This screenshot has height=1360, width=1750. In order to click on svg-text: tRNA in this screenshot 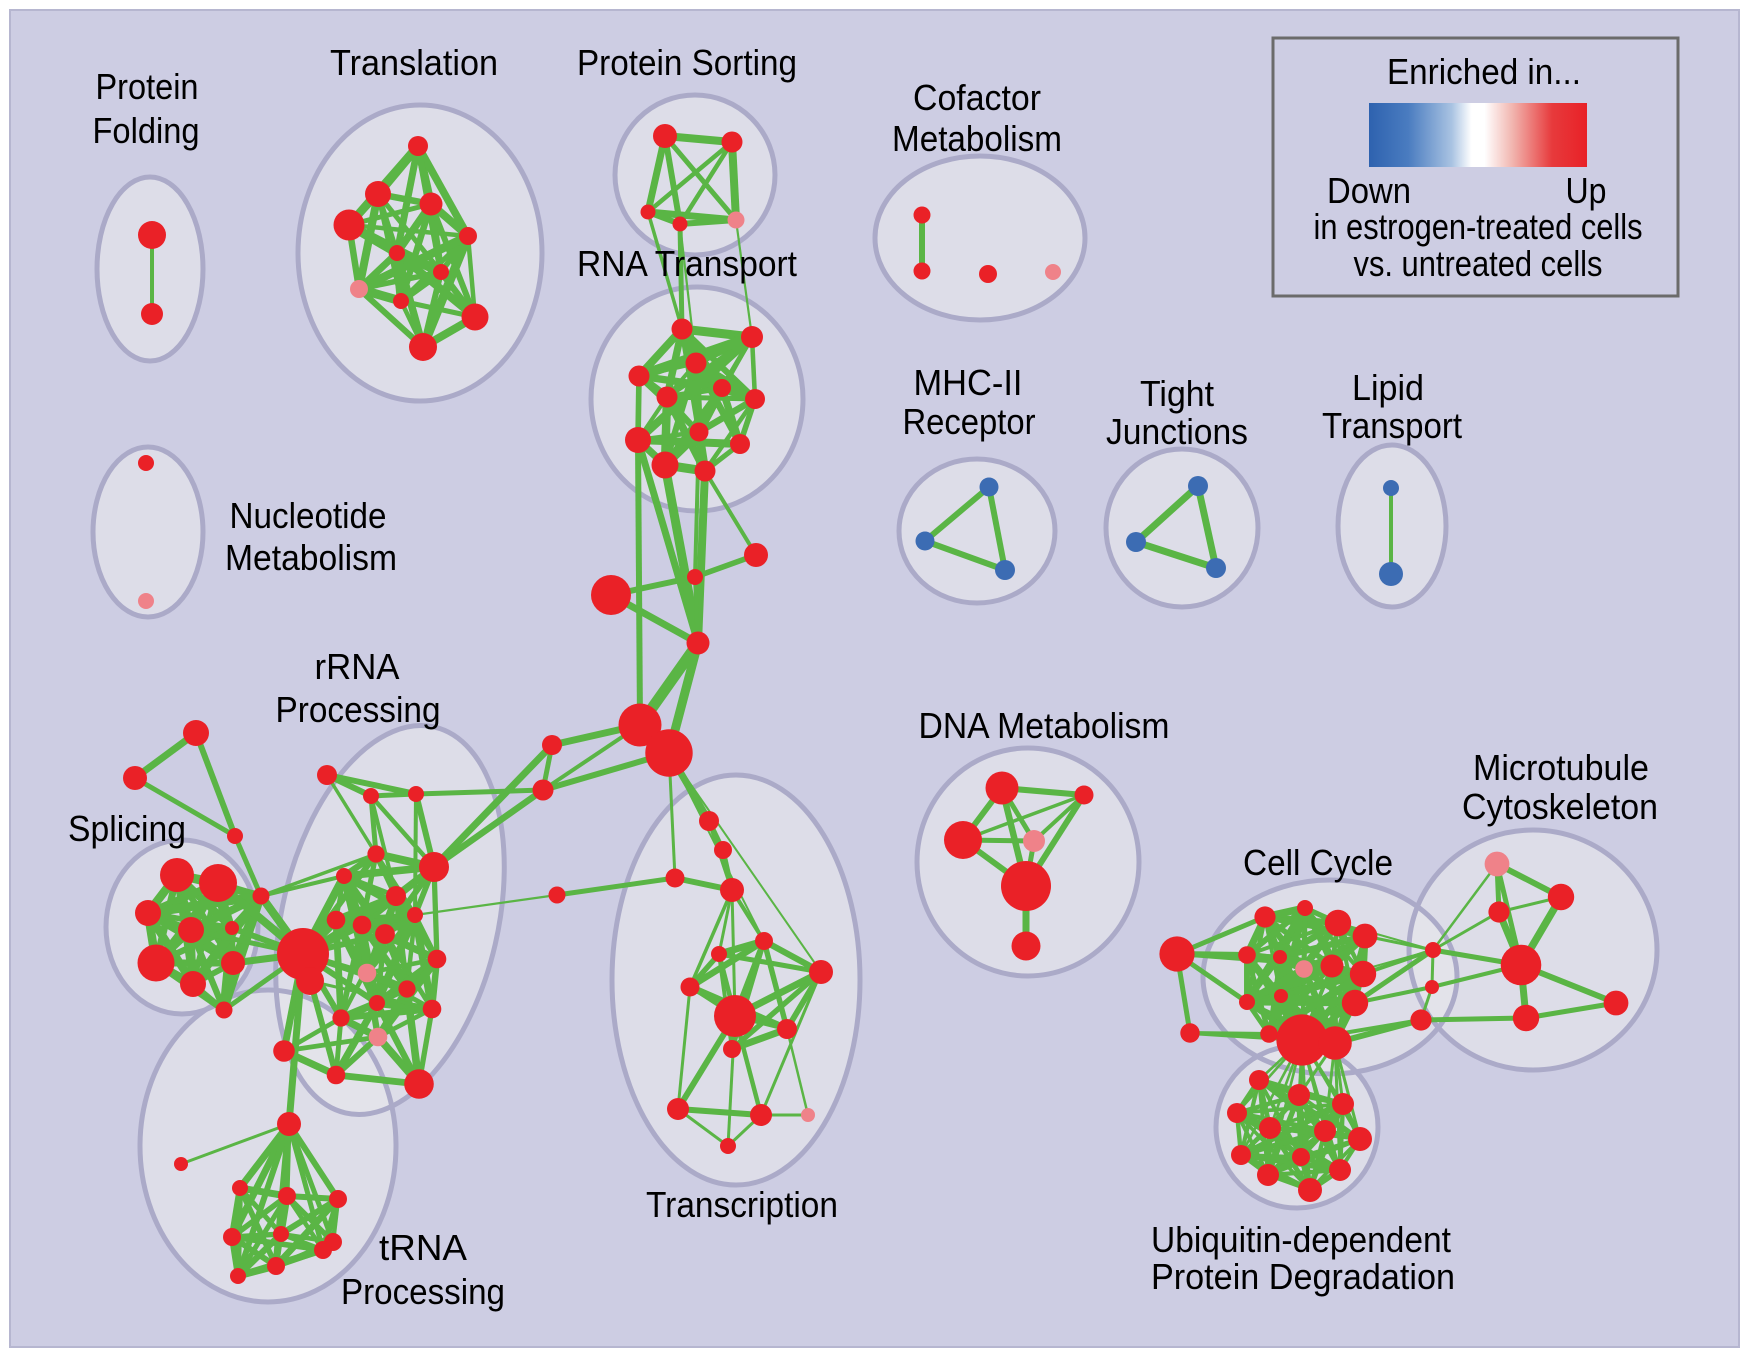, I will do `click(423, 1247)`.